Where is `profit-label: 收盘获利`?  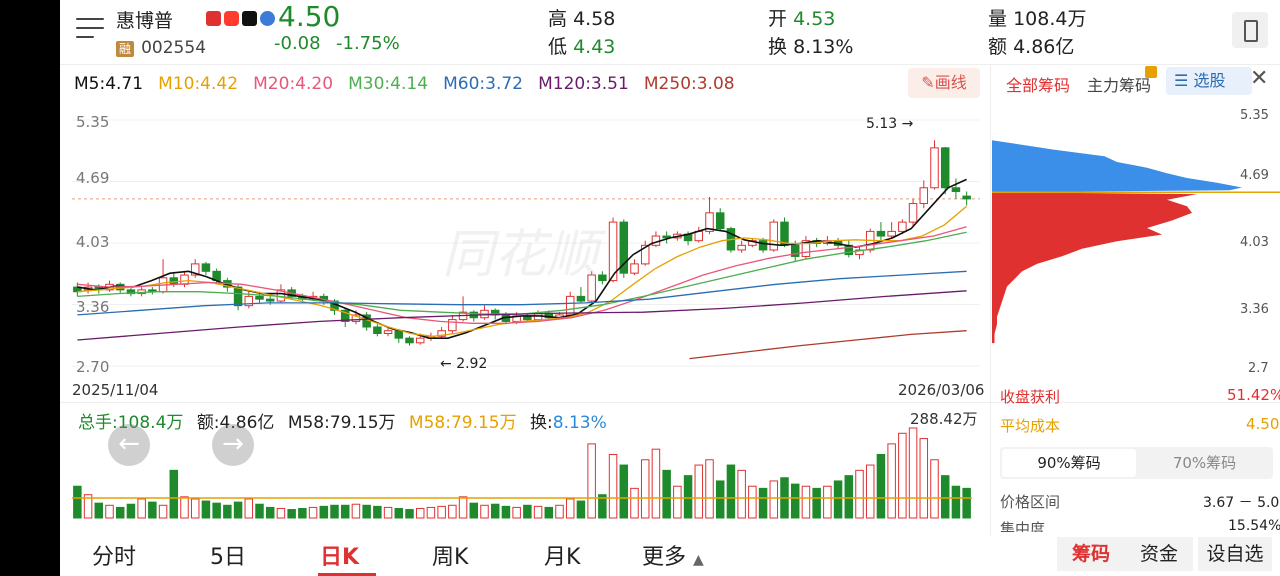
profit-label: 收盘获利 is located at coordinates (1030, 397).